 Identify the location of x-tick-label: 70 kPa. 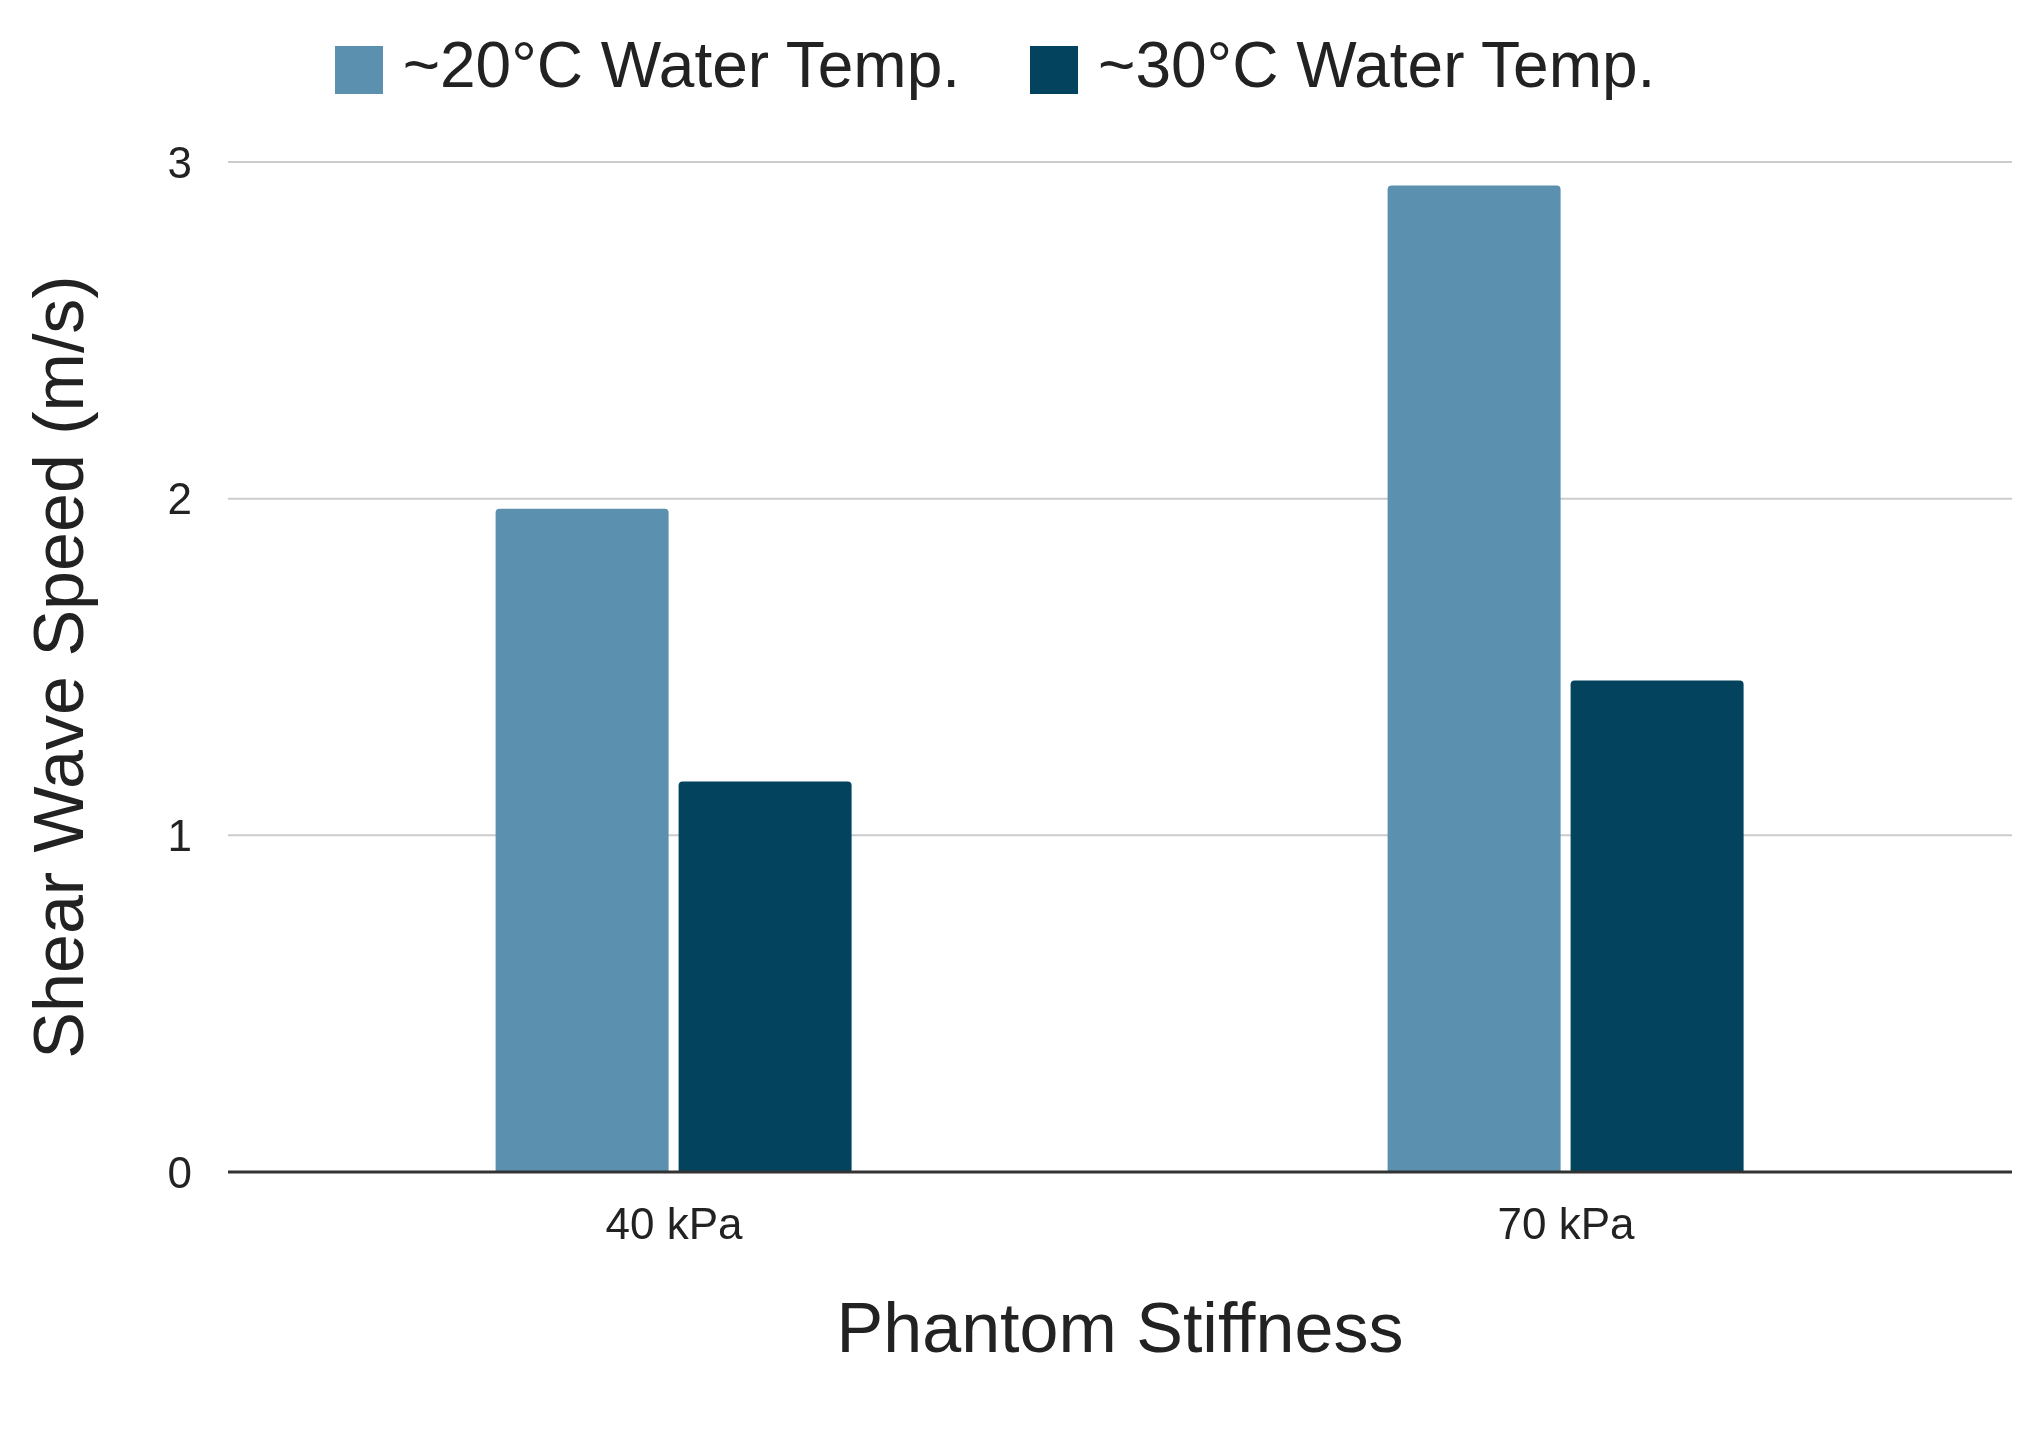
(1566, 1224).